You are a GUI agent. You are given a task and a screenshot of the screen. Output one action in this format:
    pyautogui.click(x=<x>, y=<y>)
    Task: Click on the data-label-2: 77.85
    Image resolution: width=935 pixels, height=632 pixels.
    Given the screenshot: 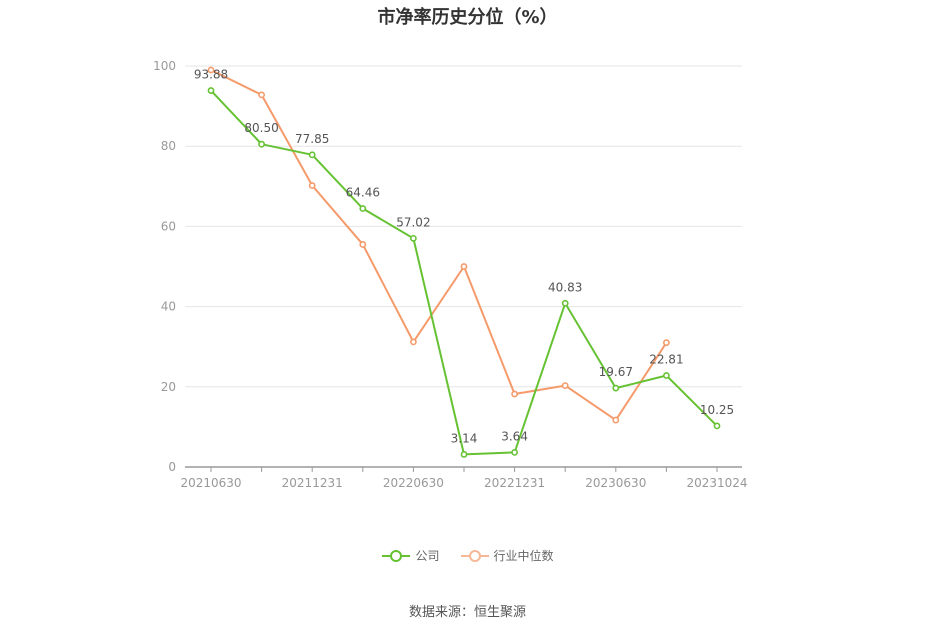 What is the action you would take?
    pyautogui.click(x=312, y=139)
    